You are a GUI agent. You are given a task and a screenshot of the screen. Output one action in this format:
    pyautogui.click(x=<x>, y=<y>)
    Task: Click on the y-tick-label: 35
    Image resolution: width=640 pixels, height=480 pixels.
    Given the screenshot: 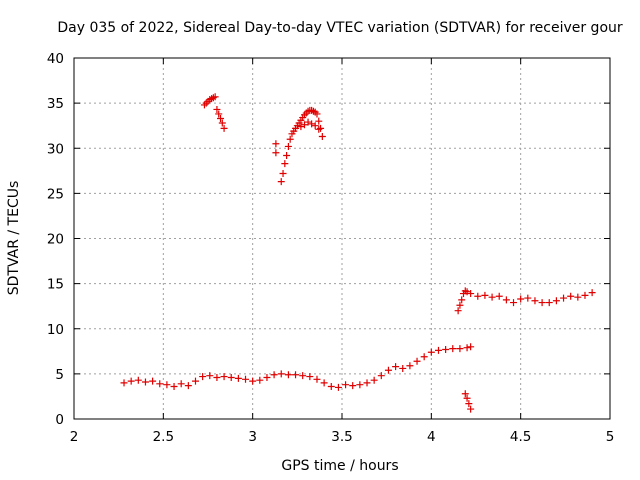 What is the action you would take?
    pyautogui.click(x=55, y=104)
    